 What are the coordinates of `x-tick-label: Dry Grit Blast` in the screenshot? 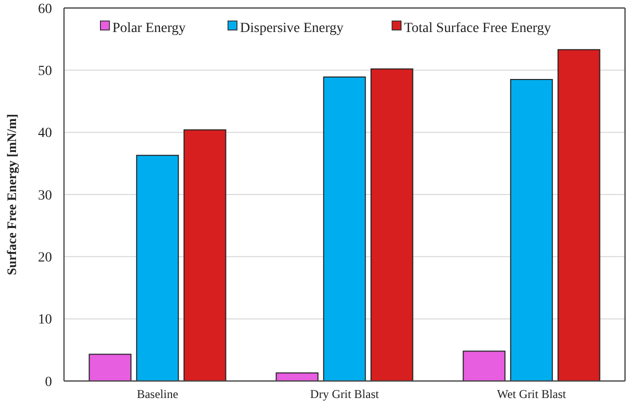 It's located at (345, 394).